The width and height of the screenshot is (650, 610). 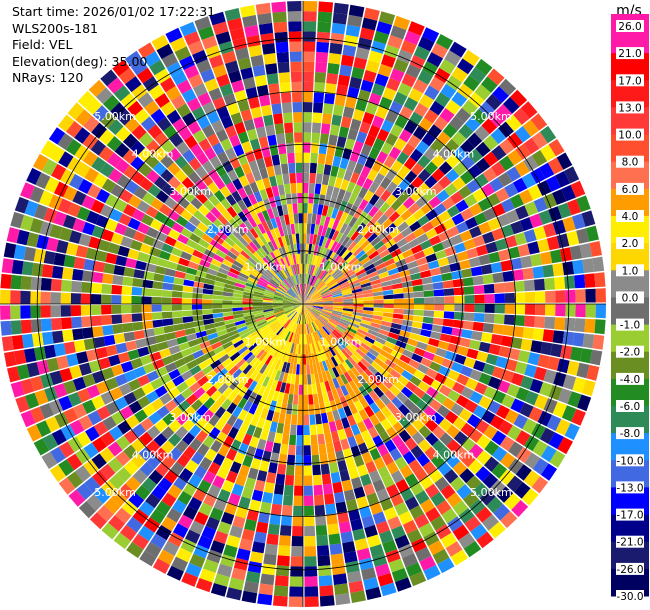 I want to click on range-ring-label: 1.00km, so click(x=266, y=266).